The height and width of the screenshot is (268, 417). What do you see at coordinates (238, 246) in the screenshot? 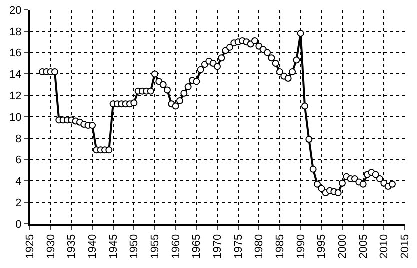
I see `x-tick-label: 1975` at bounding box center [238, 246].